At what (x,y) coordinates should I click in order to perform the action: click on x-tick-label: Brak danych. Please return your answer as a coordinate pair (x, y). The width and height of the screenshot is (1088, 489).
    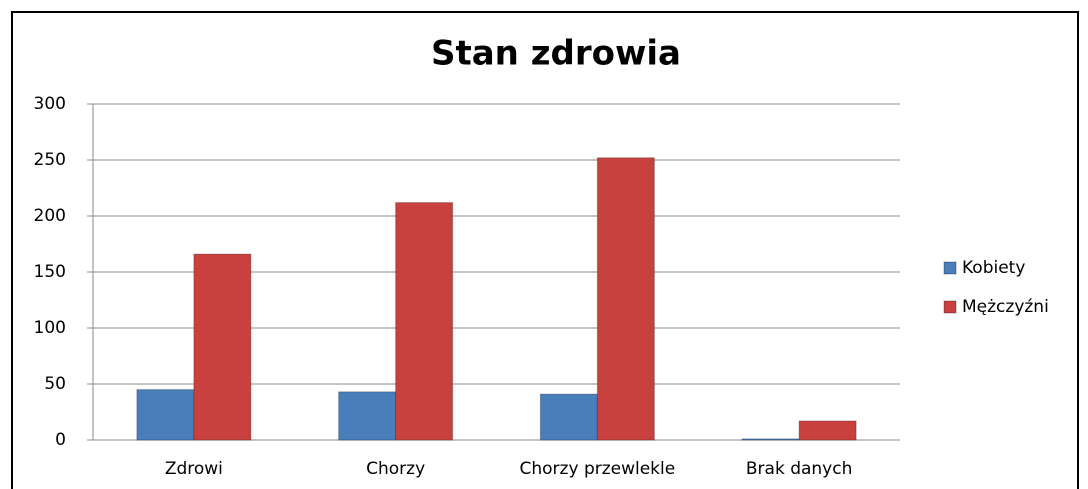
    Looking at the image, I should click on (799, 469).